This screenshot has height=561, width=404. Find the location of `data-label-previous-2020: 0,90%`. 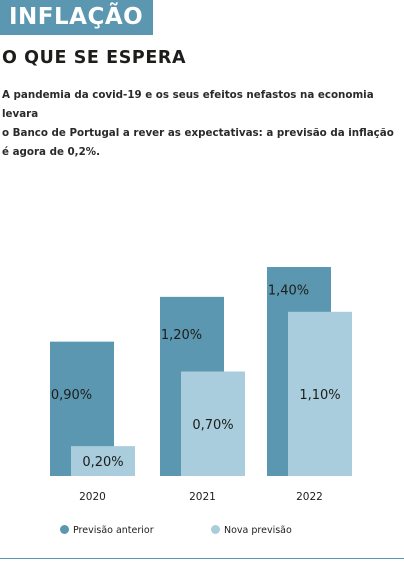

data-label-previous-2020: 0,90% is located at coordinates (71, 395).